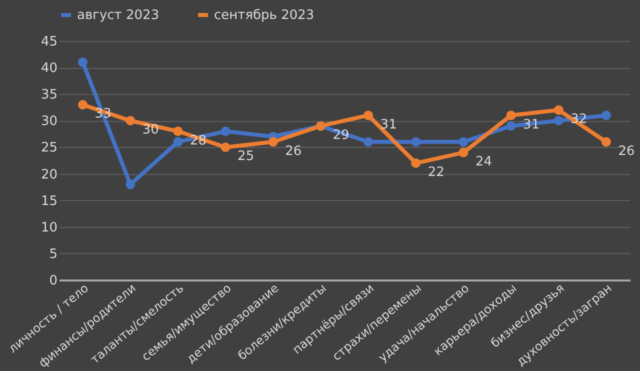 Image resolution: width=640 pixels, height=371 pixels. What do you see at coordinates (103, 114) in the screenshot?
I see `data-label: 33` at bounding box center [103, 114].